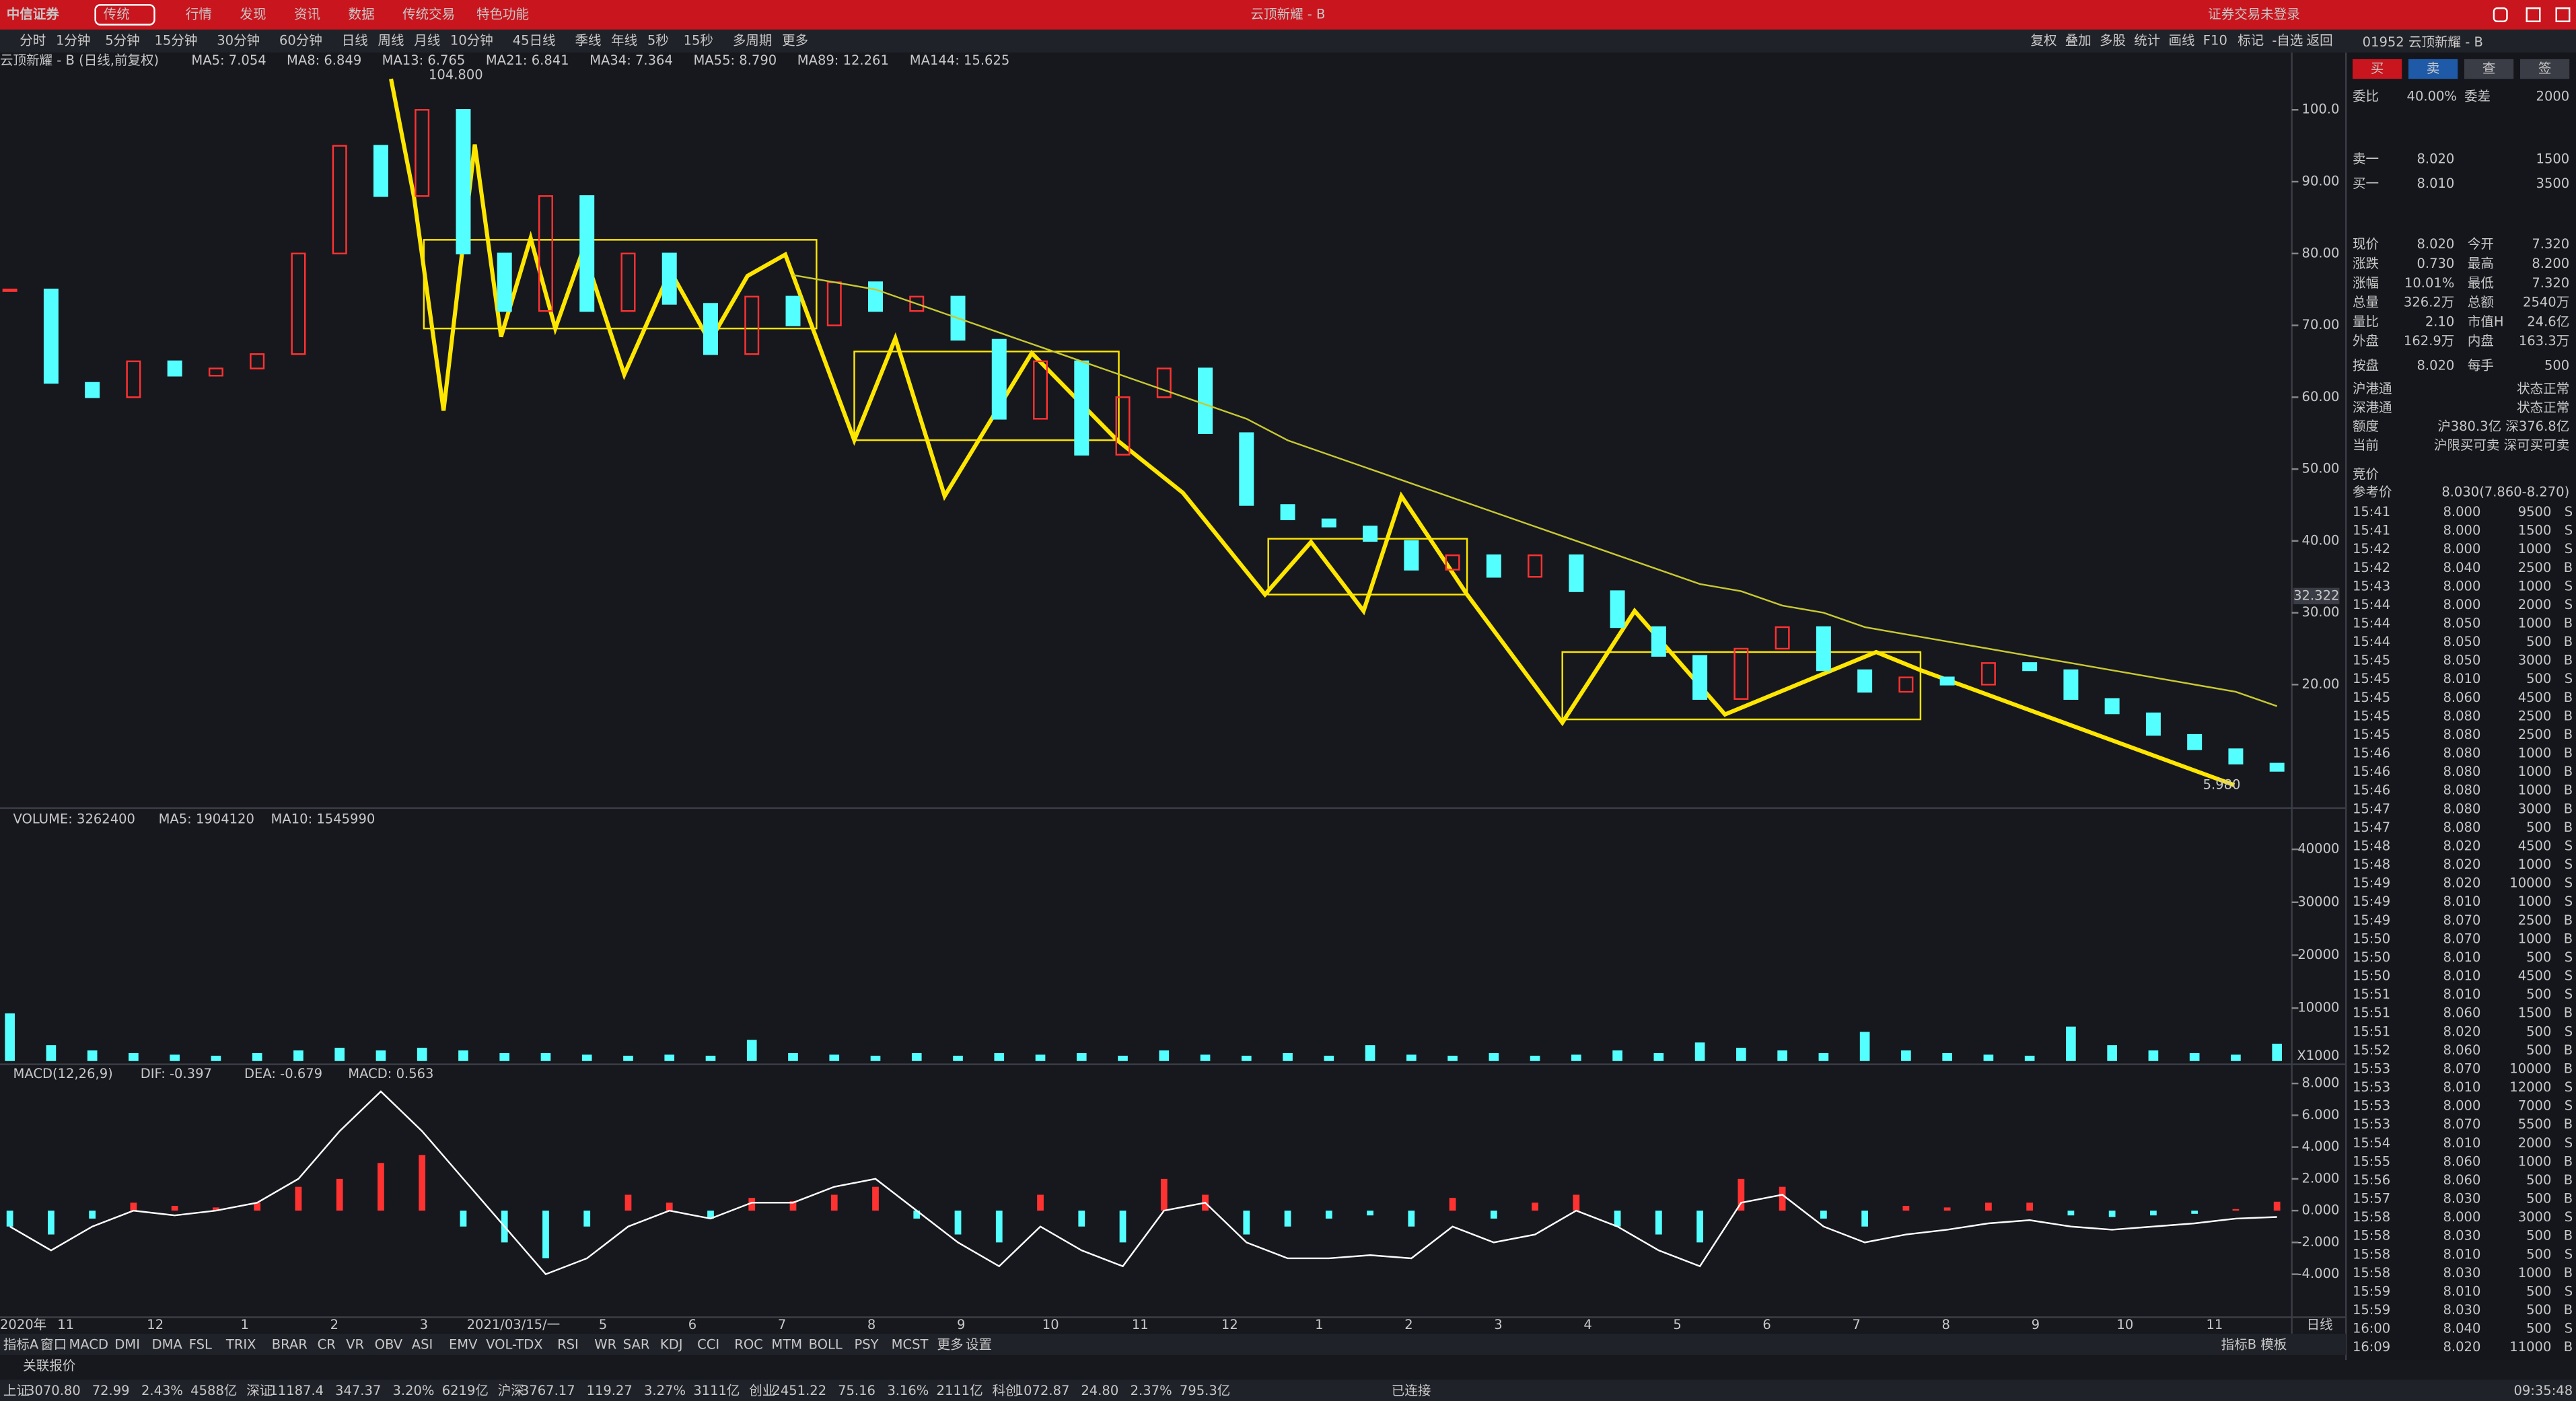  I want to click on quote-cell: 深港通, so click(2372, 407).